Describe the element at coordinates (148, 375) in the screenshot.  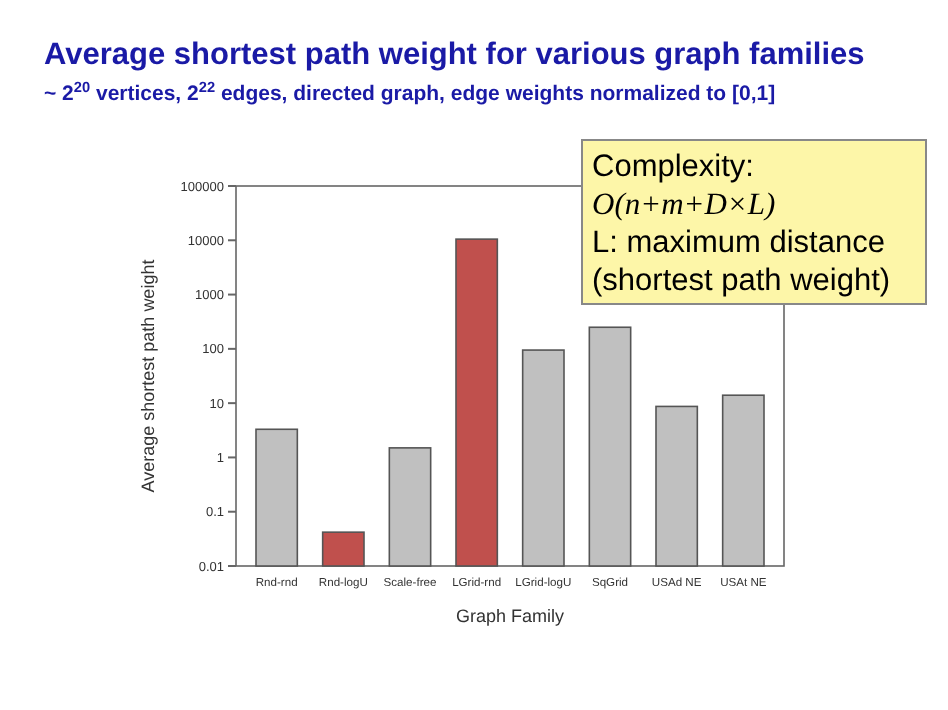
I see `y-axis-title: Average shortest path weight` at that location.